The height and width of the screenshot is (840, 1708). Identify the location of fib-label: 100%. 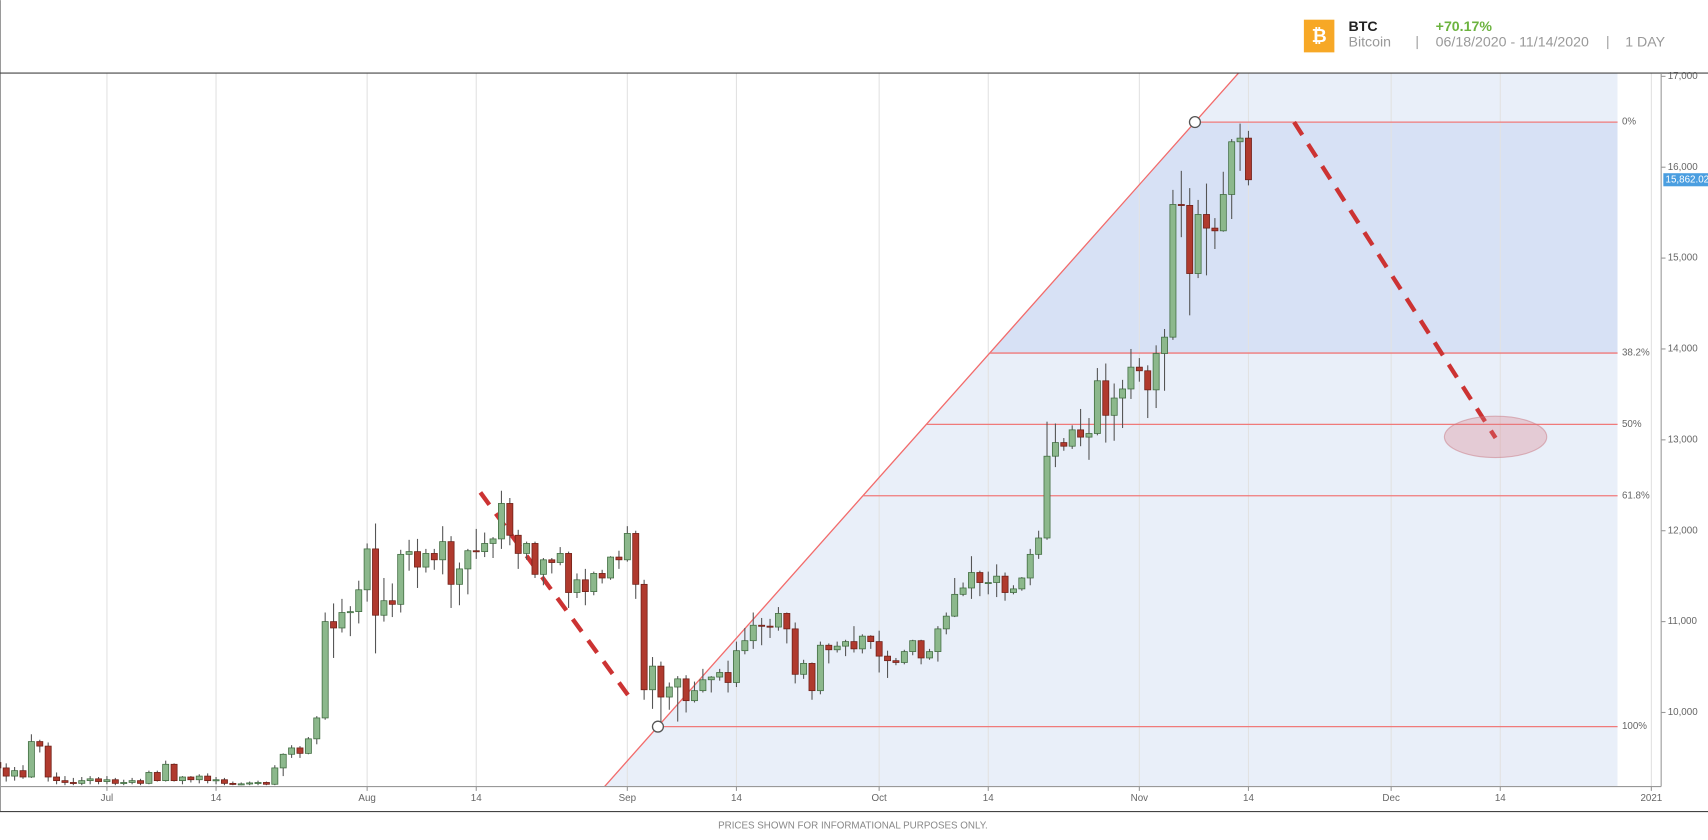
(1634, 726).